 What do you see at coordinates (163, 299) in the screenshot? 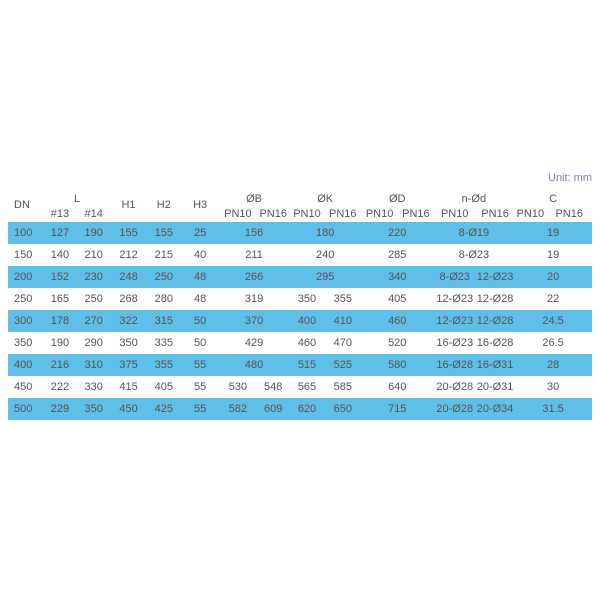
I see `cell-h2: 280` at bounding box center [163, 299].